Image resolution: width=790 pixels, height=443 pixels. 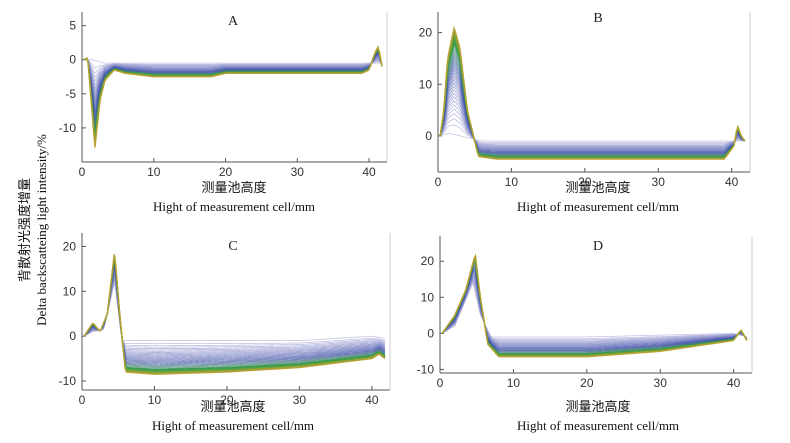 What do you see at coordinates (82, 400) in the screenshot?
I see `panel-c-x-tick-label: 0` at bounding box center [82, 400].